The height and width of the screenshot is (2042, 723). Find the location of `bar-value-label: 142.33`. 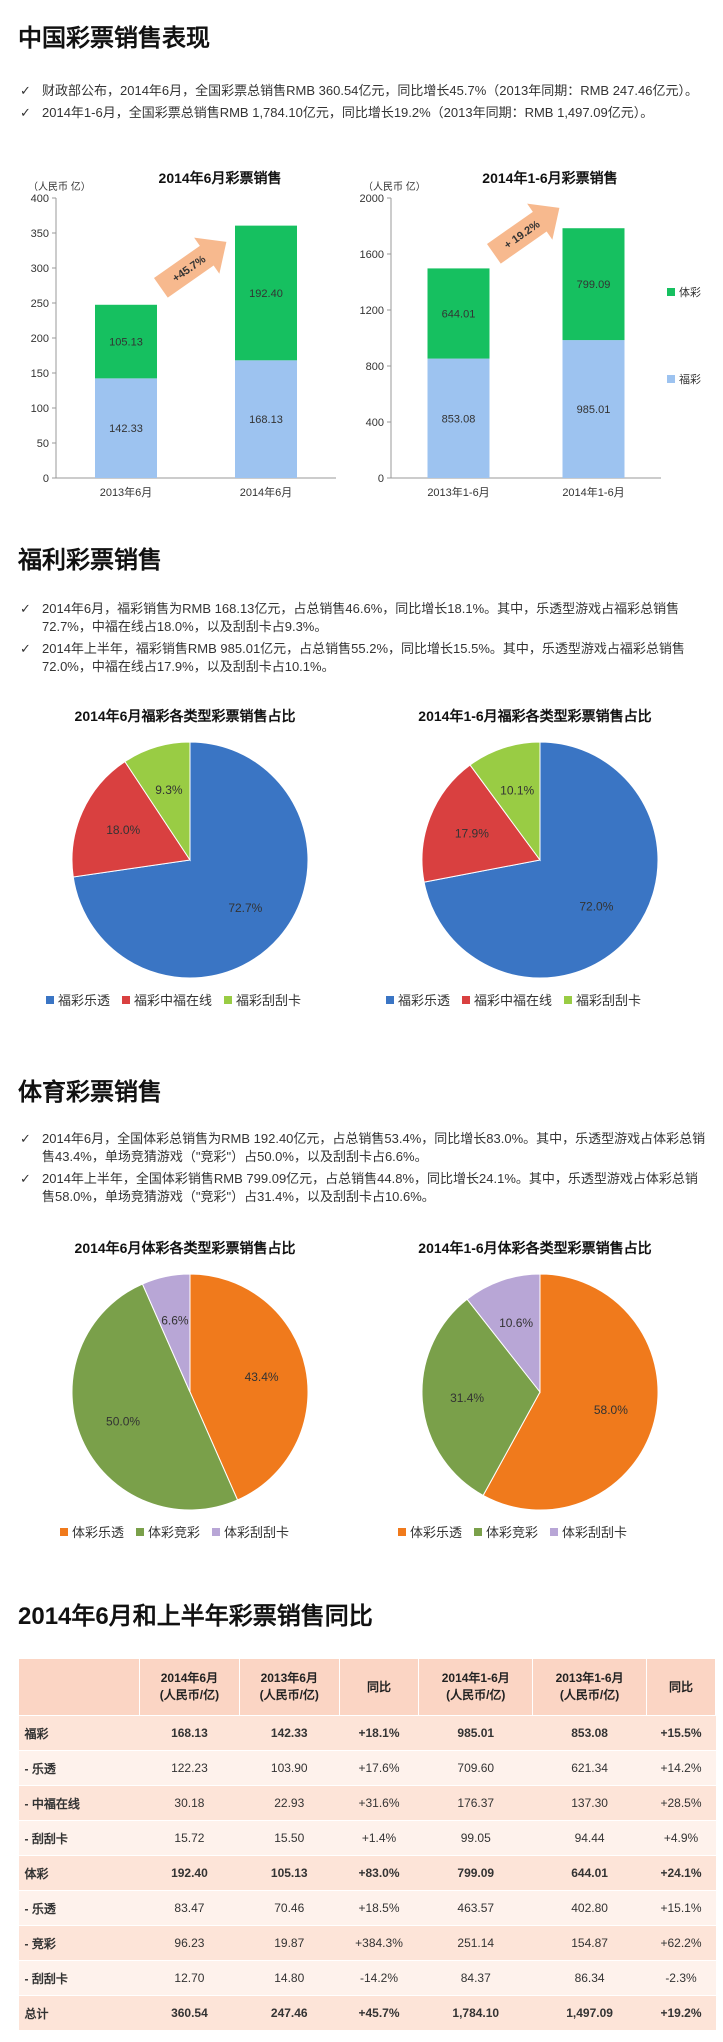

bar-value-label: 142.33 is located at coordinates (126, 429).